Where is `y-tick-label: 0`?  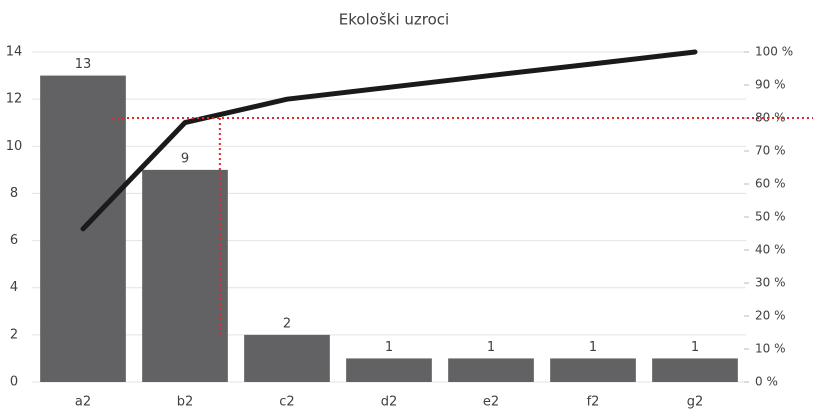 y-tick-label: 0 is located at coordinates (14, 382).